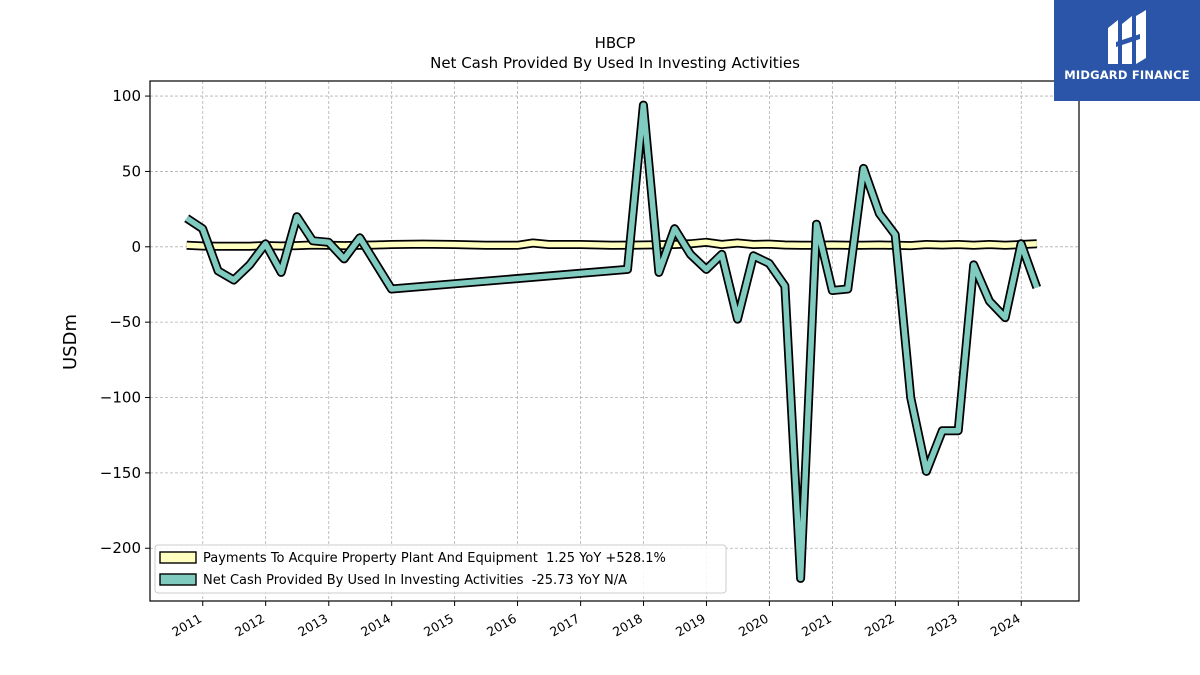 This screenshot has height=675, width=1200. What do you see at coordinates (816, 625) in the screenshot?
I see `x-tick-label: 2021` at bounding box center [816, 625].